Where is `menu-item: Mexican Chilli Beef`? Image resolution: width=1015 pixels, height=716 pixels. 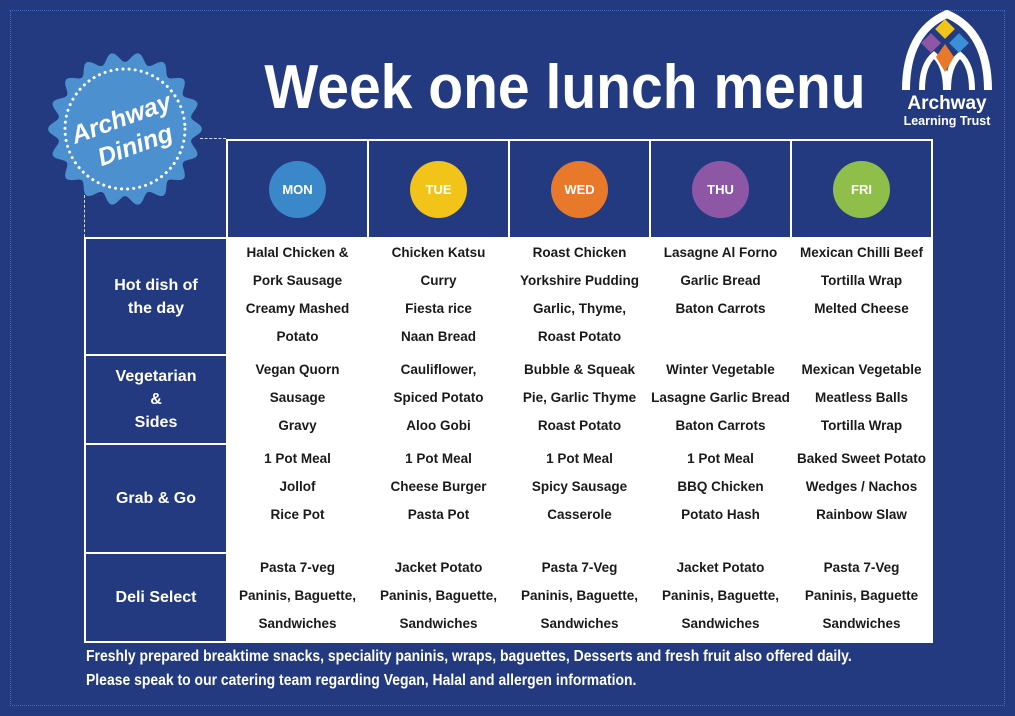 menu-item: Mexican Chilli Beef is located at coordinates (861, 252).